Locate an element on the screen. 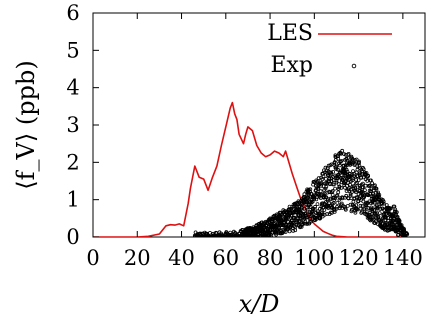  x-tick-label: 0 is located at coordinates (92, 258).